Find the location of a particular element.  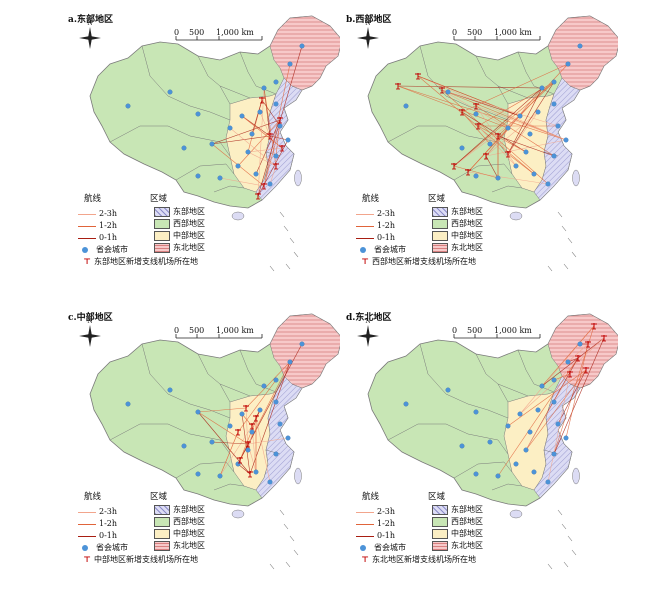

region-legend-label: 东北地区 is located at coordinates (467, 247).